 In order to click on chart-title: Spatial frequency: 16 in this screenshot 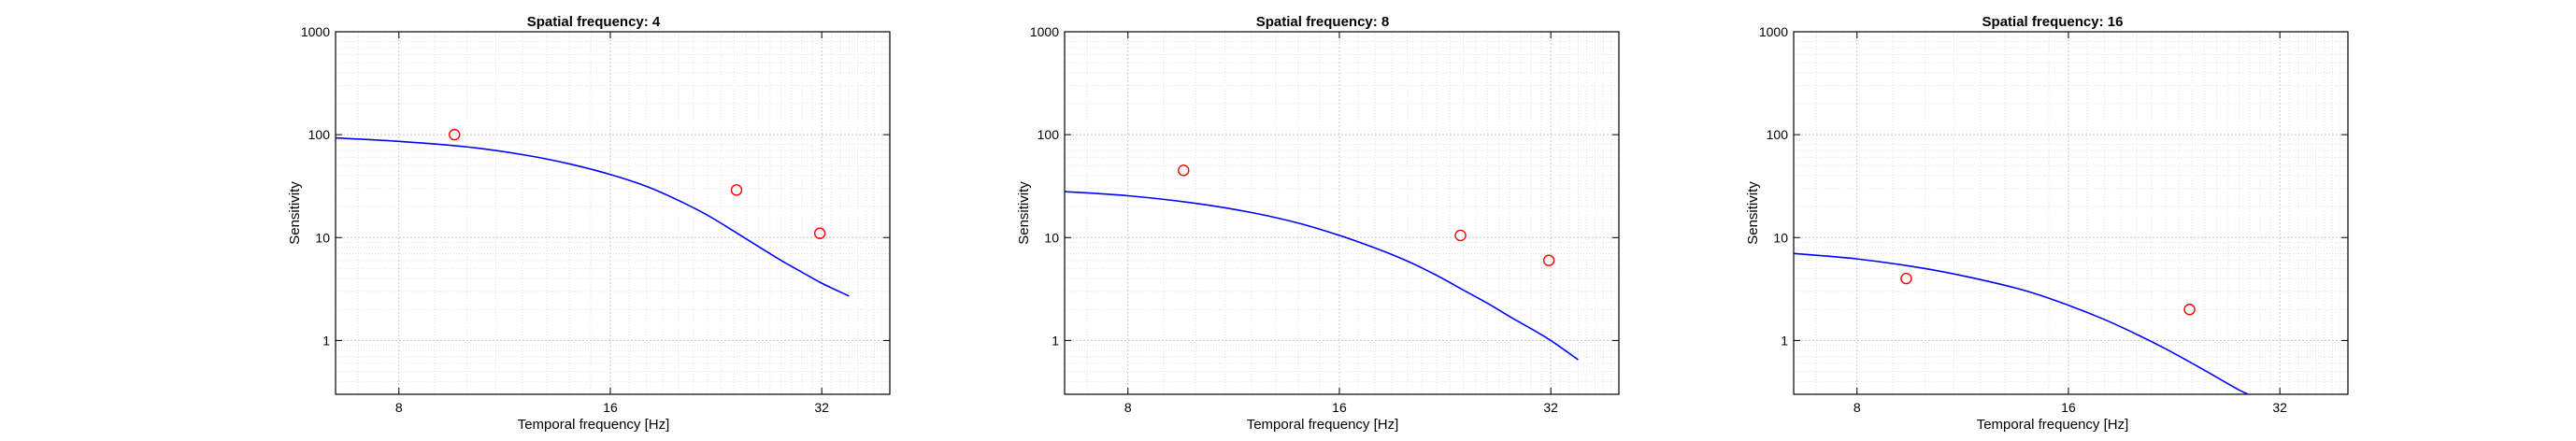, I will do `click(2053, 22)`.